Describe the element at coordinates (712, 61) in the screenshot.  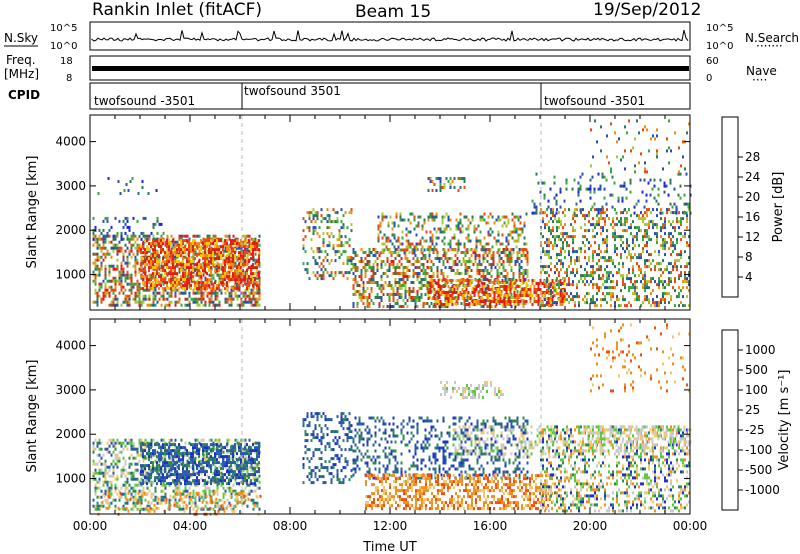
I see `nave-tick-top: 60` at that location.